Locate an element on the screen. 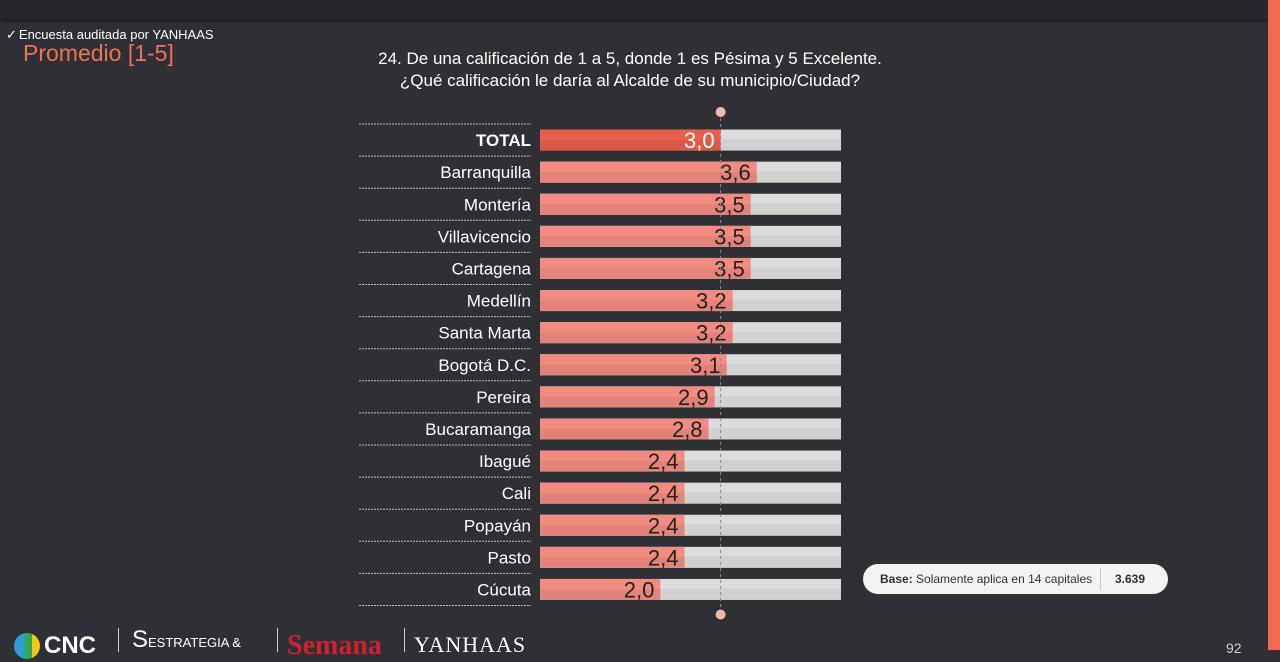 This screenshot has height=662, width=1280. audit-note-text: Encuesta auditada por YANHAAS is located at coordinates (116, 34).